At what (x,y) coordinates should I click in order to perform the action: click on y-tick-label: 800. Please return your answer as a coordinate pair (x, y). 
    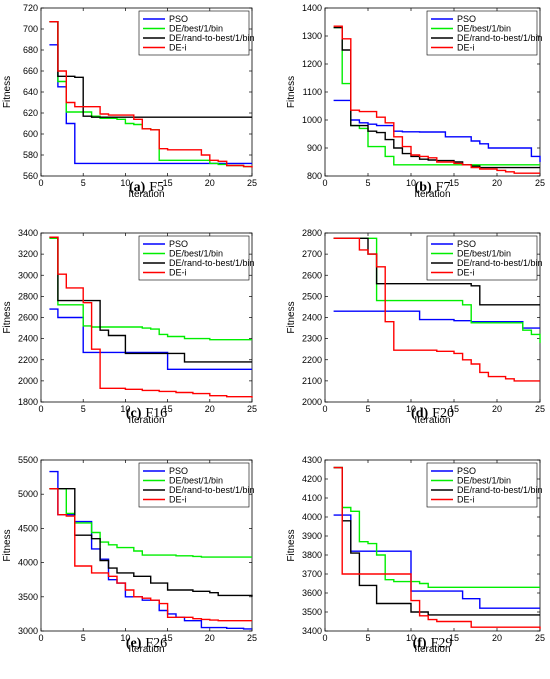
    Looking at the image, I should click on (314, 176).